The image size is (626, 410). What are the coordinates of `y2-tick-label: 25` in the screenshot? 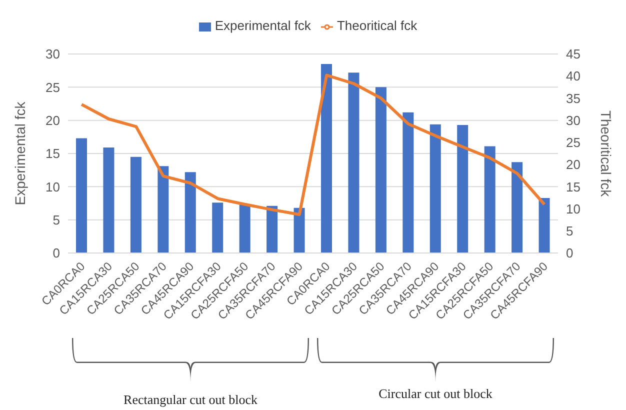 It's located at (573, 142).